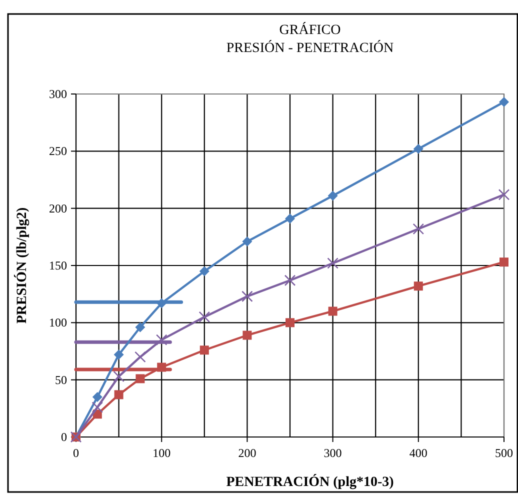 The height and width of the screenshot is (494, 518). What do you see at coordinates (76, 453) in the screenshot?
I see `x-tick-label: 0` at bounding box center [76, 453].